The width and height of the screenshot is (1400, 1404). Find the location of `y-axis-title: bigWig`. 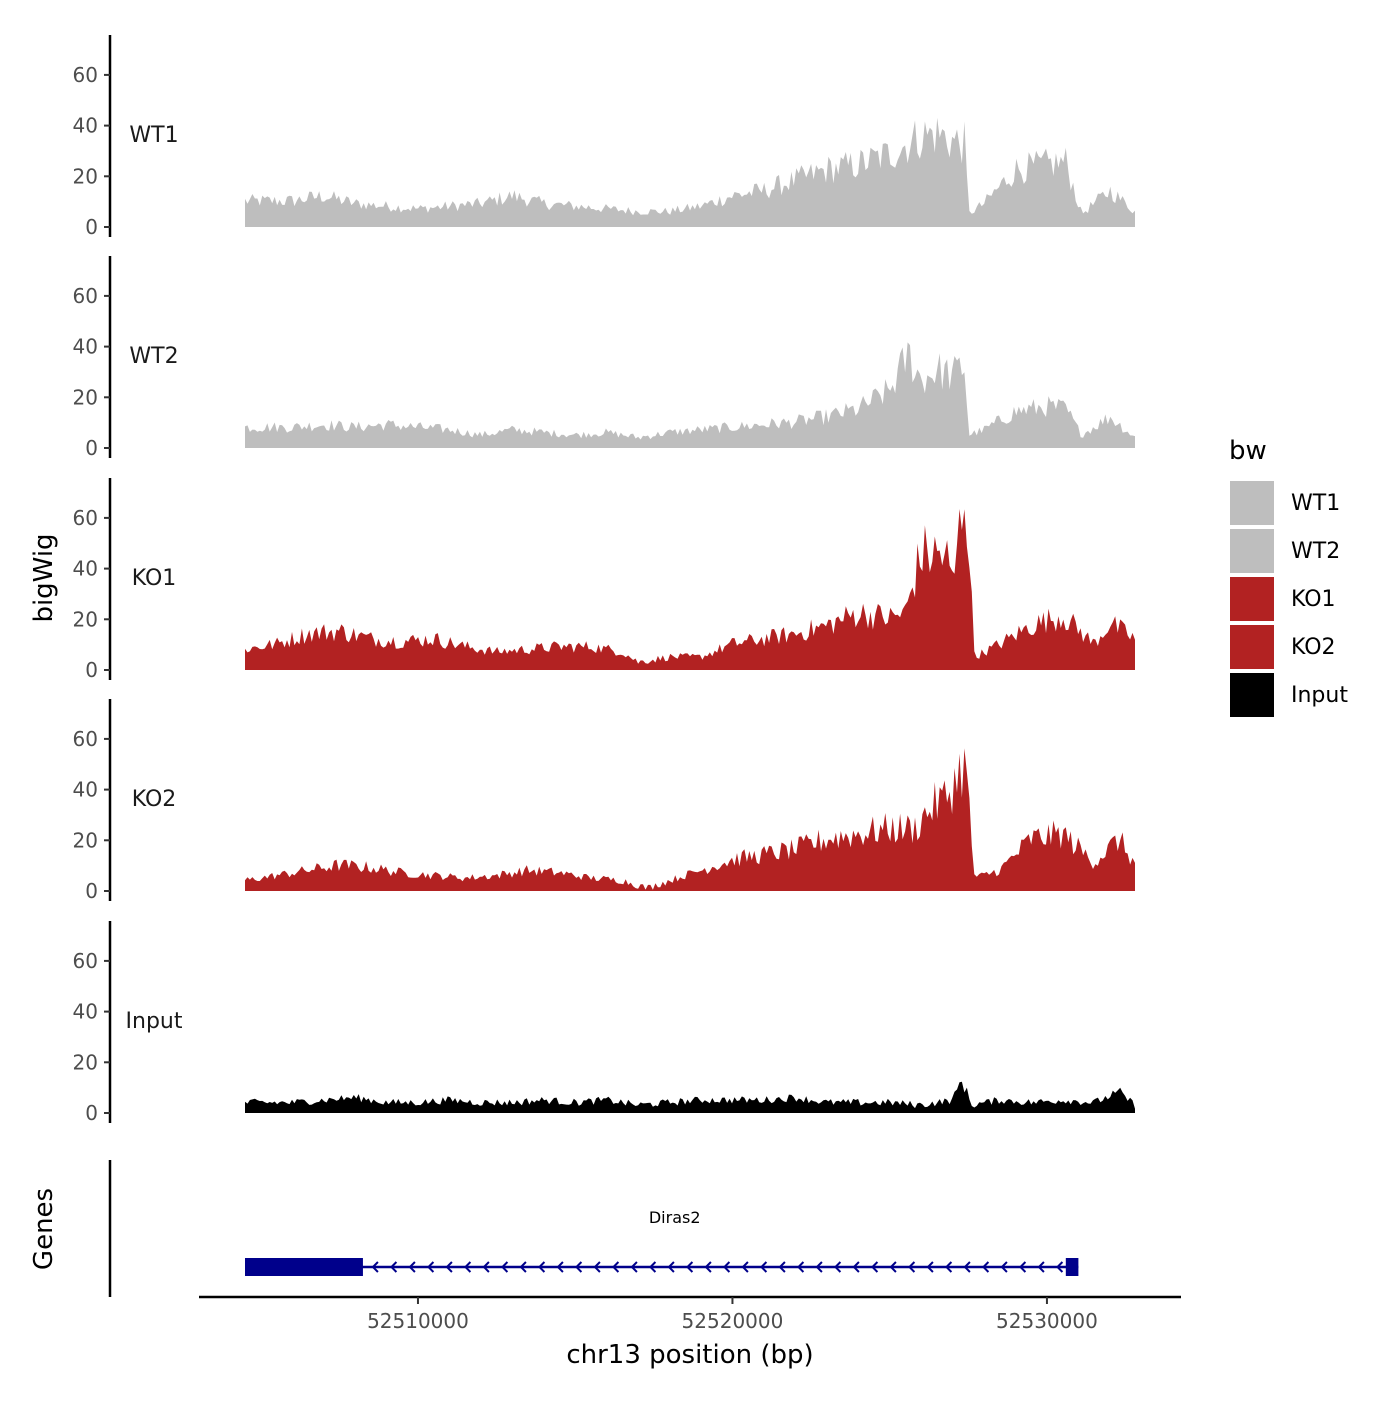

y-axis-title: bigWig is located at coordinates (44, 577).